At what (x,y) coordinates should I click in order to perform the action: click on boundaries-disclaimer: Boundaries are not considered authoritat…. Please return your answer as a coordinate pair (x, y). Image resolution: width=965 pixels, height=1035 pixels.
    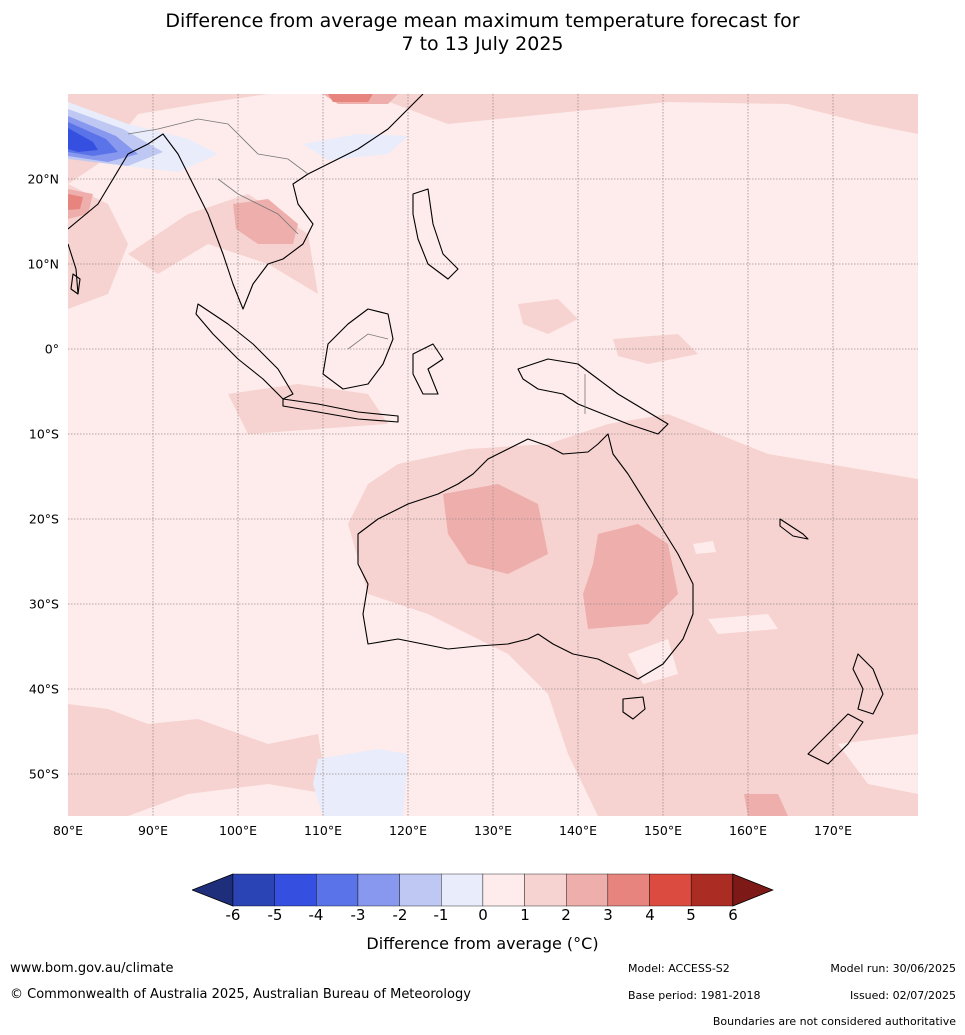
    Looking at the image, I should click on (834, 1021).